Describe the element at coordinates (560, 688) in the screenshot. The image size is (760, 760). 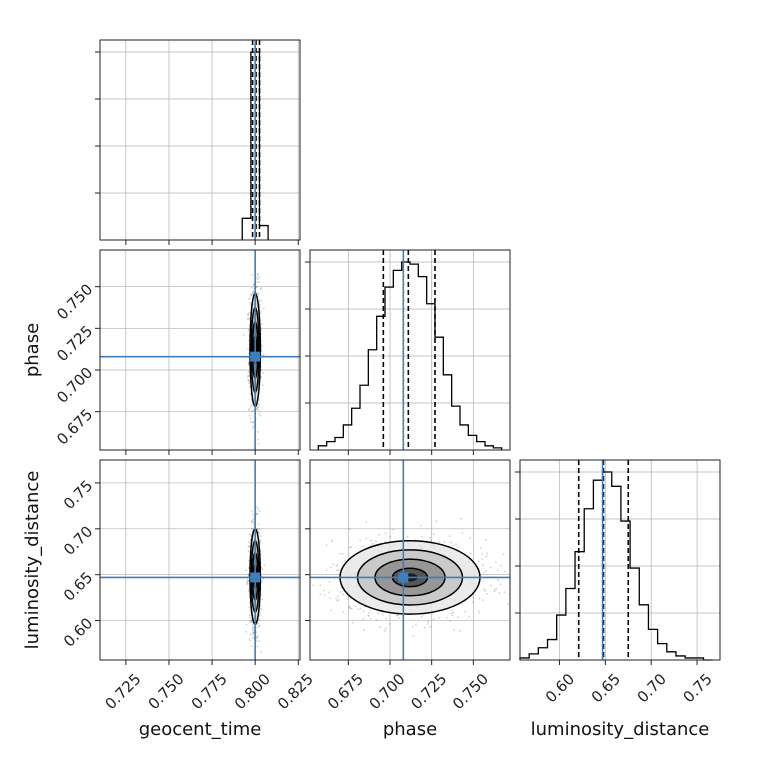
I see `x-tick-label-luminosity_distance-0: 0.60` at that location.